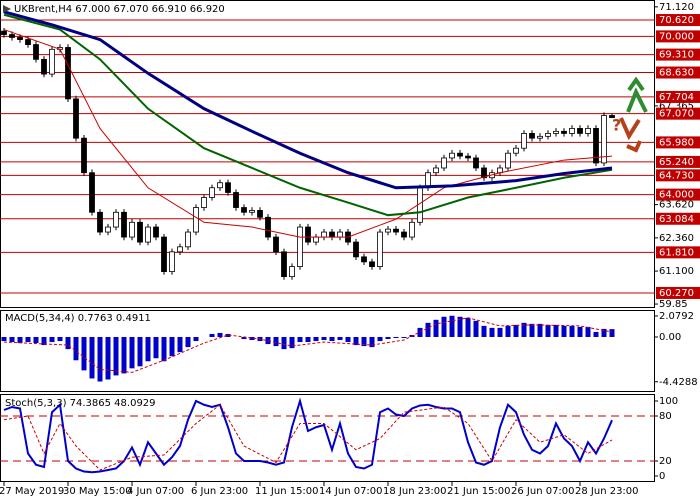 This screenshot has width=700, height=500. I want to click on level-label: 65.240, so click(676, 162).